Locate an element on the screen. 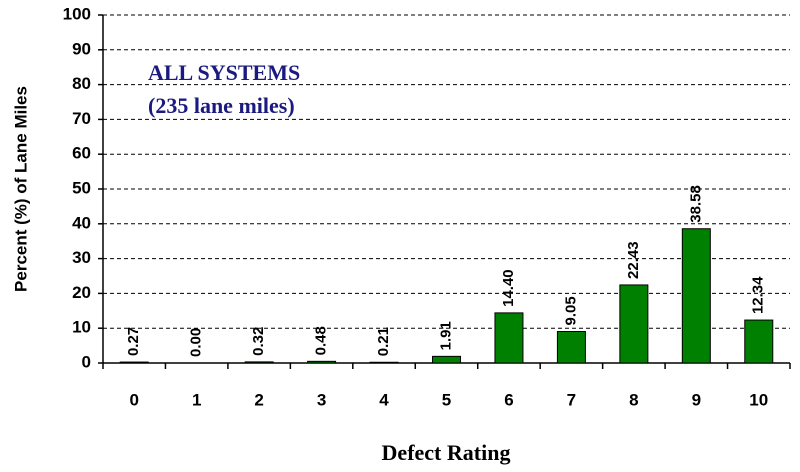 Image resolution: width=800 pixels, height=472 pixels. x-axis-label: Defect Rating is located at coordinates (446, 452).